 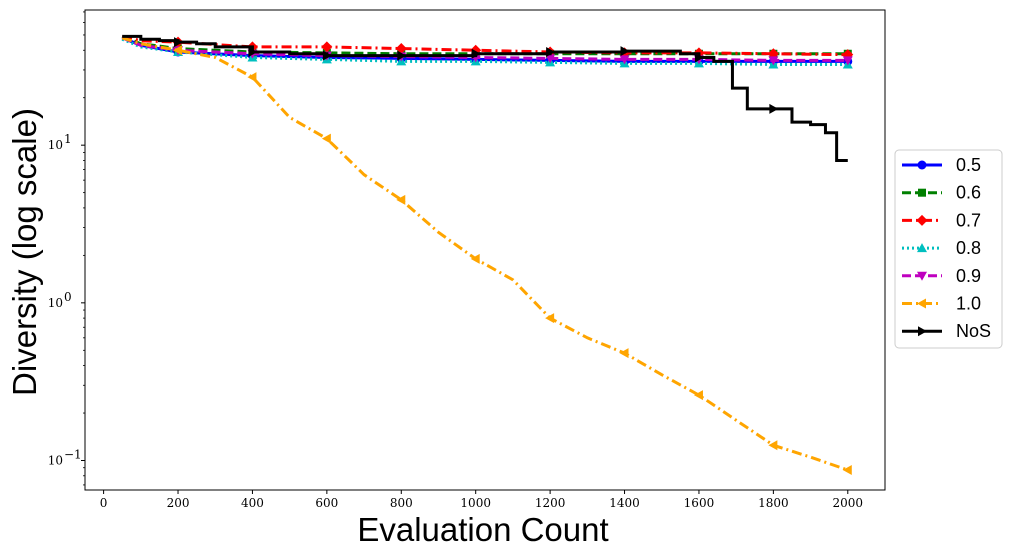 I want to click on x-axis-title: Evaluation Count, so click(x=482, y=529).